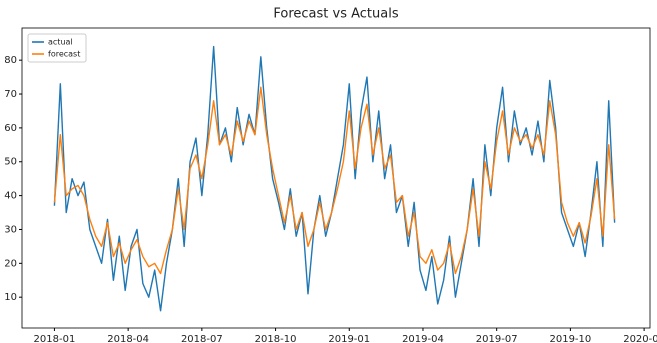 Image resolution: width=657 pixels, height=343 pixels. I want to click on x-tick-label: 2019-10, so click(570, 338).